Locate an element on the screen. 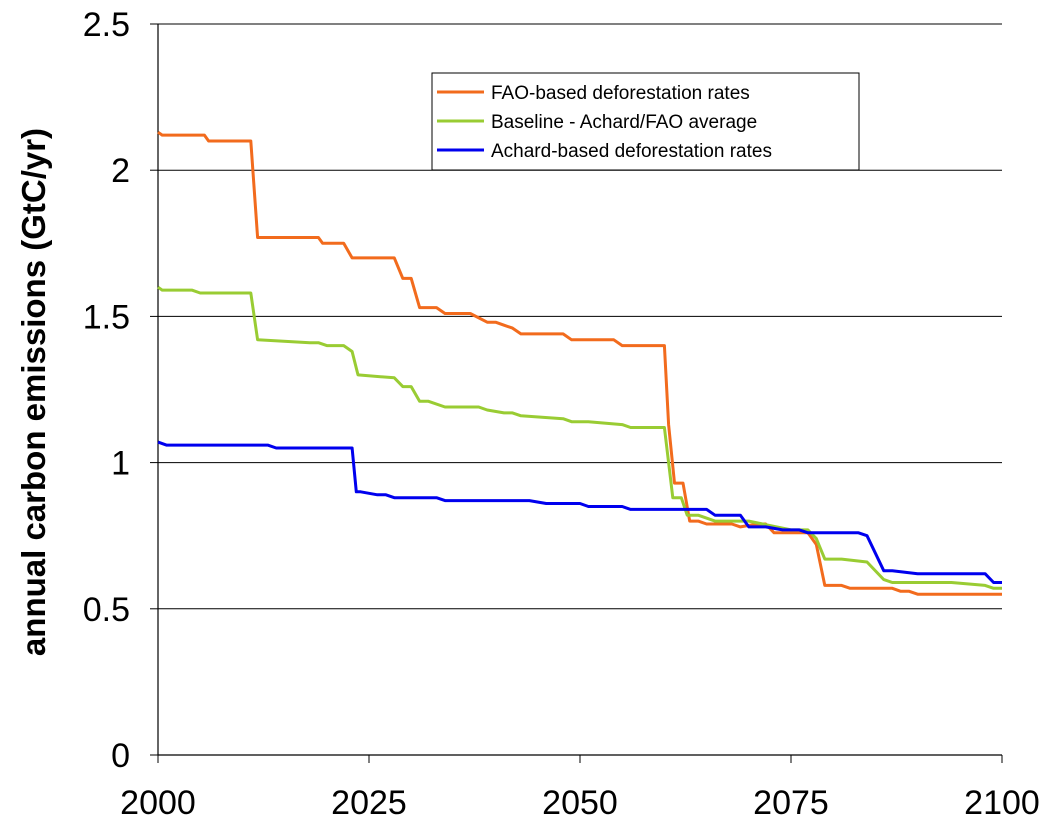 Image resolution: width=1052 pixels, height=832 pixels. x-tick-label: 2100 is located at coordinates (1002, 803).